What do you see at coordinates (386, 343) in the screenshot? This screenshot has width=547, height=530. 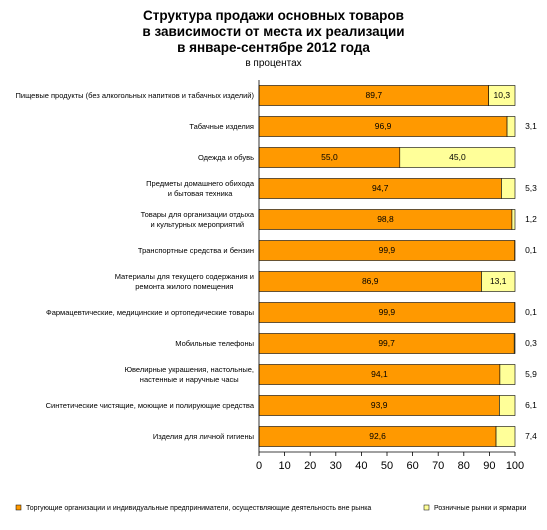 I see `value-label: 99,7` at bounding box center [386, 343].